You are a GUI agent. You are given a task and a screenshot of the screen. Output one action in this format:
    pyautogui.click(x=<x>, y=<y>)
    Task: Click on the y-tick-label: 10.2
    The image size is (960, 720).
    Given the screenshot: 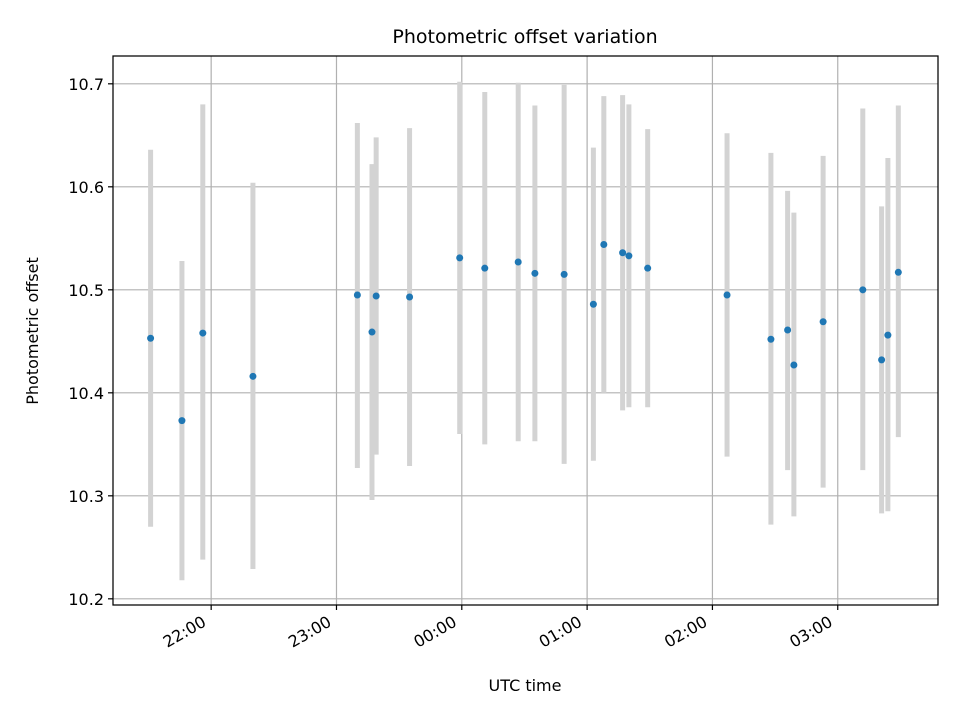 What is the action you would take?
    pyautogui.click(x=86, y=599)
    